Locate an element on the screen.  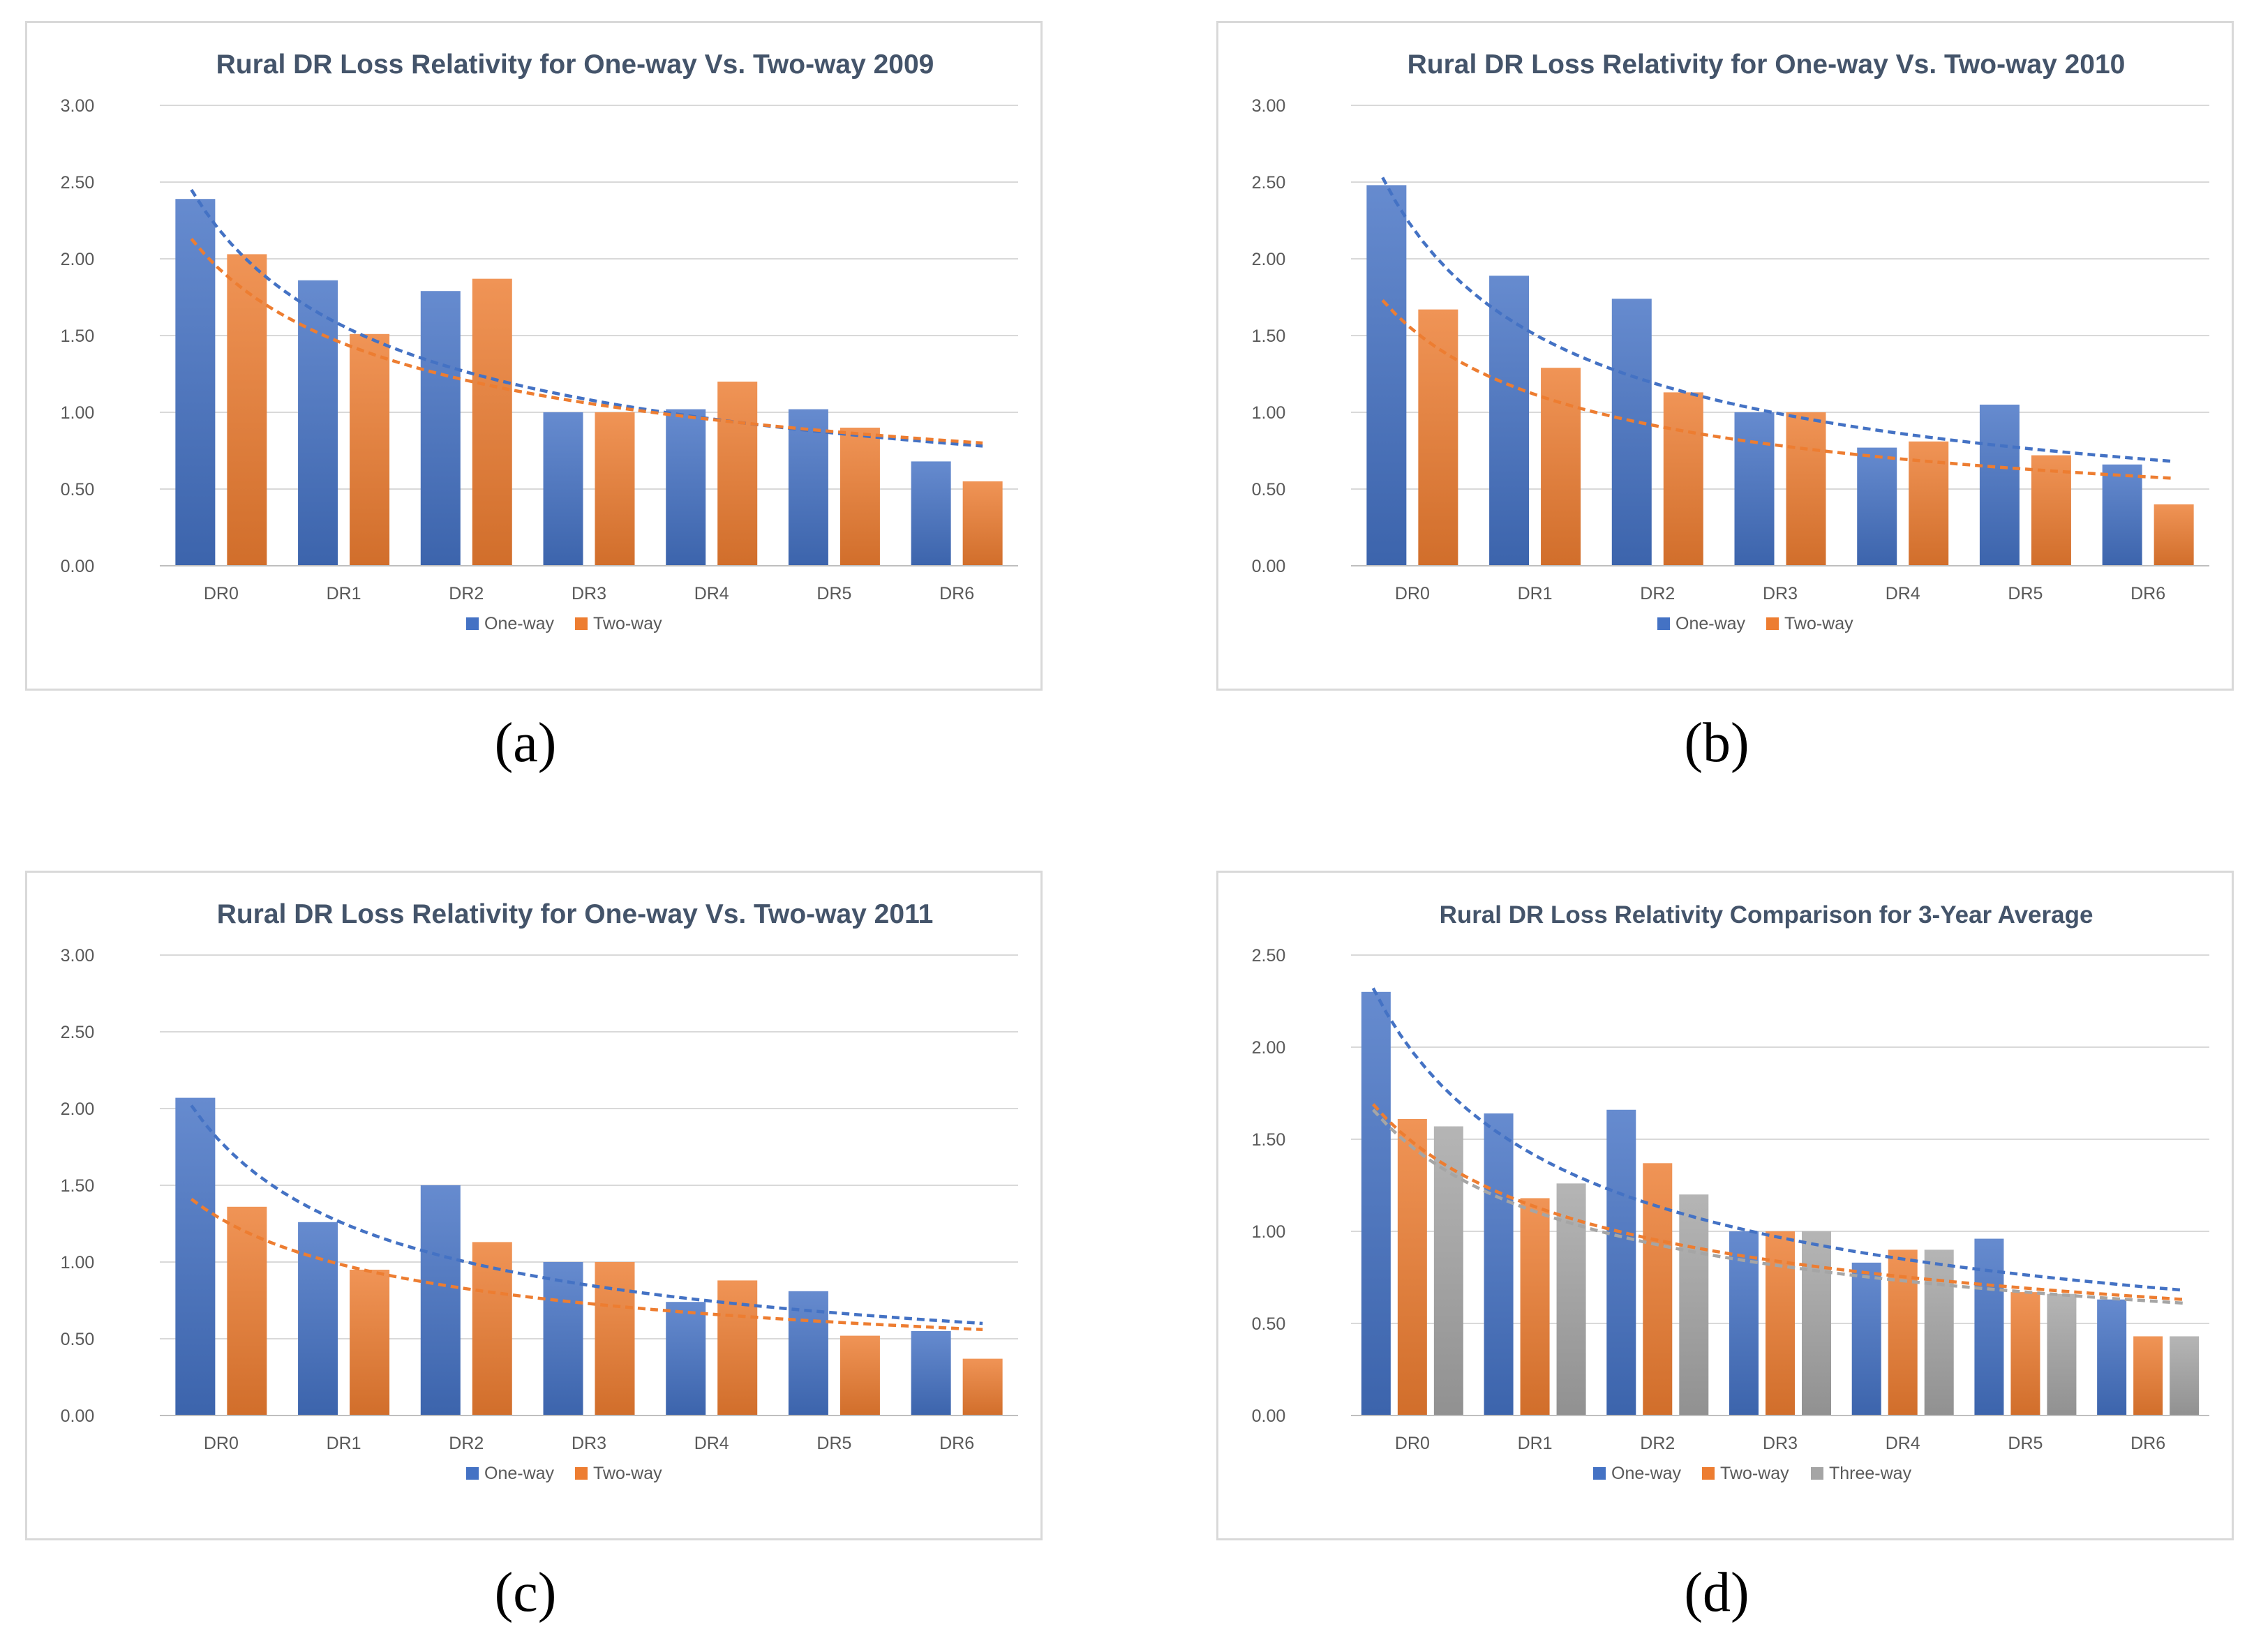
x-tick-label: DR6 is located at coordinates (956, 593).